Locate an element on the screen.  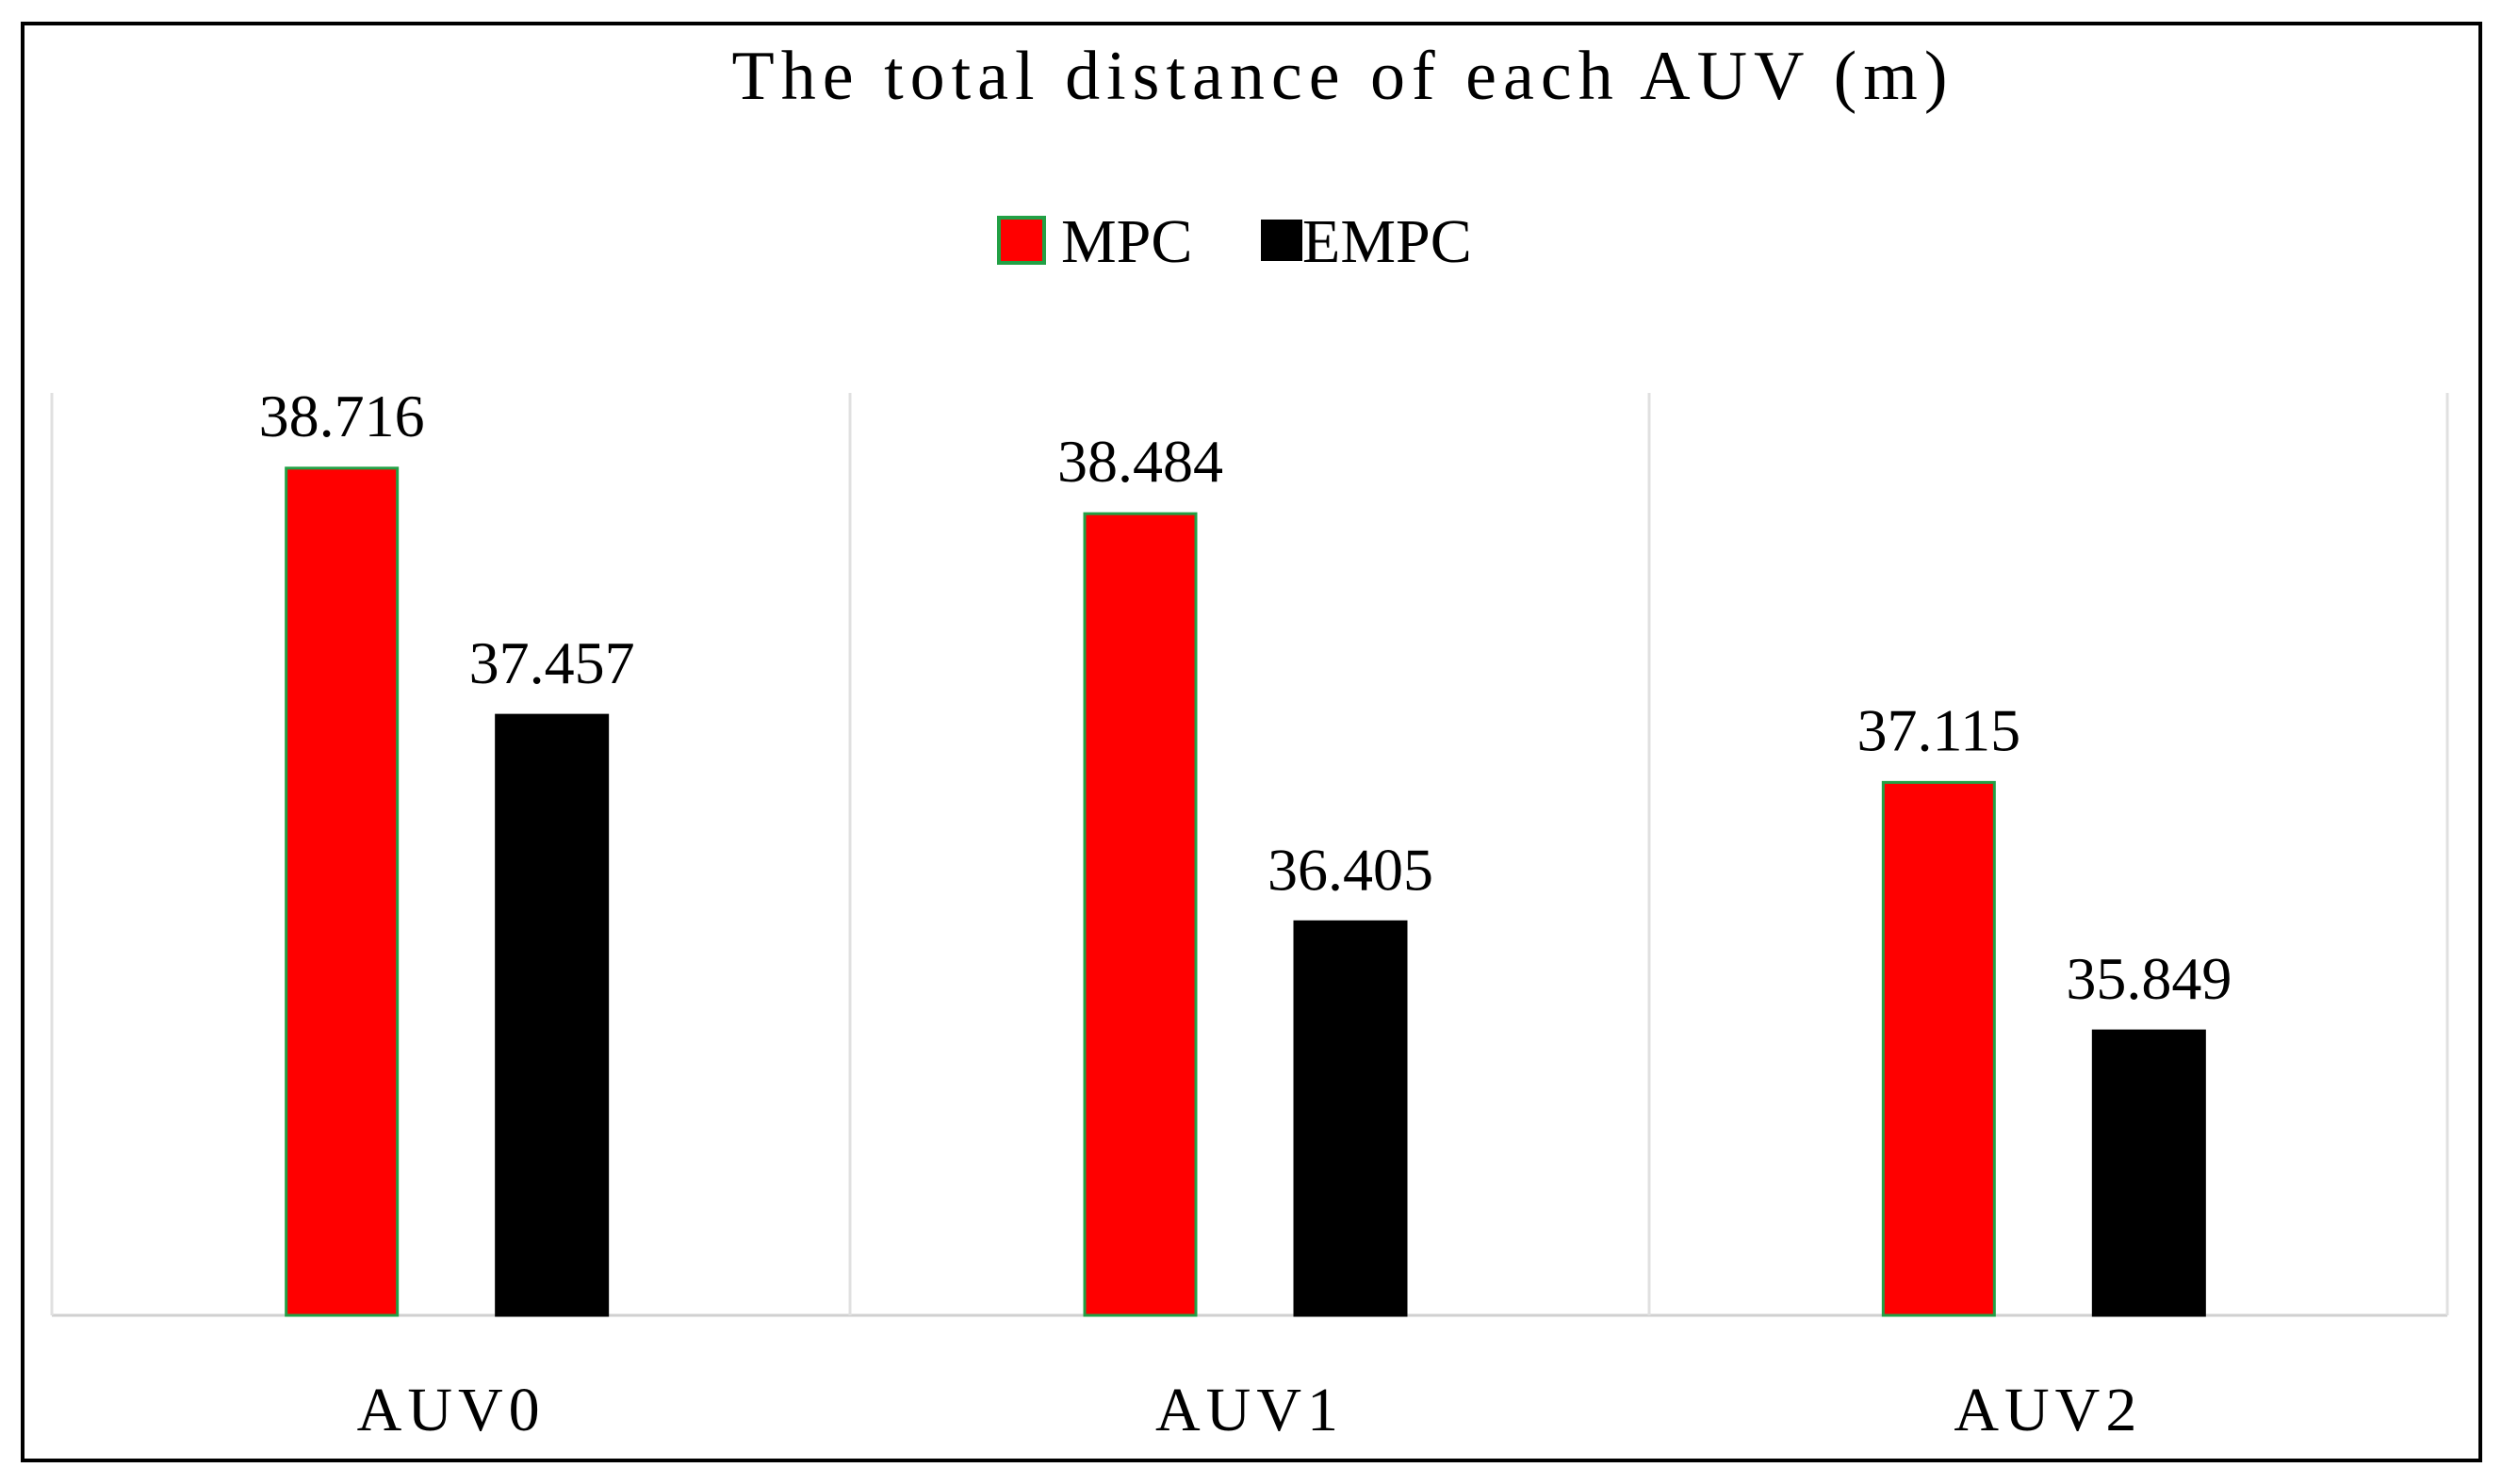
category-label-auv0: AUV0 is located at coordinates (452, 1410).